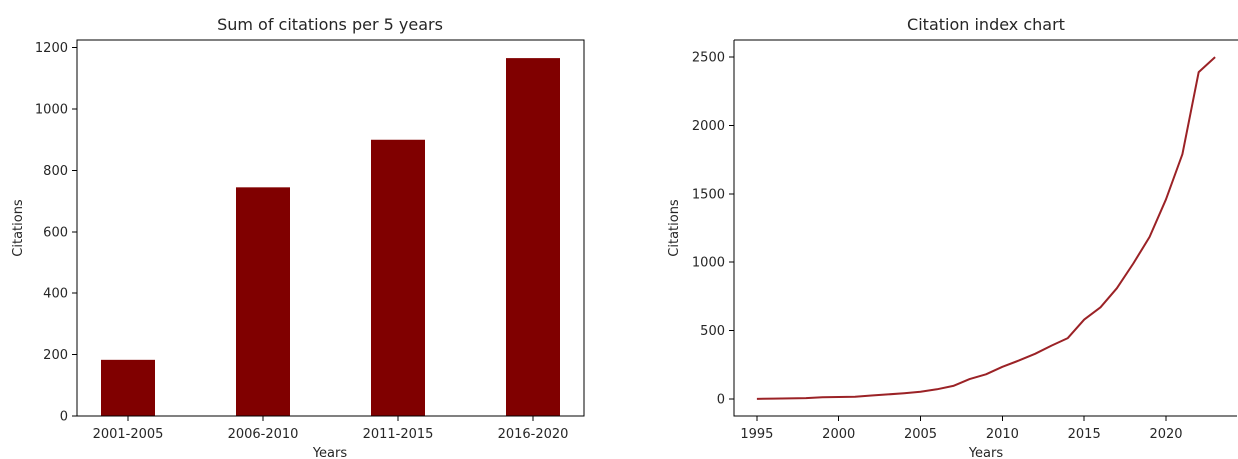 The width and height of the screenshot is (1238, 459). I want to click on x-tick-label: 2001-2005, so click(128, 434).